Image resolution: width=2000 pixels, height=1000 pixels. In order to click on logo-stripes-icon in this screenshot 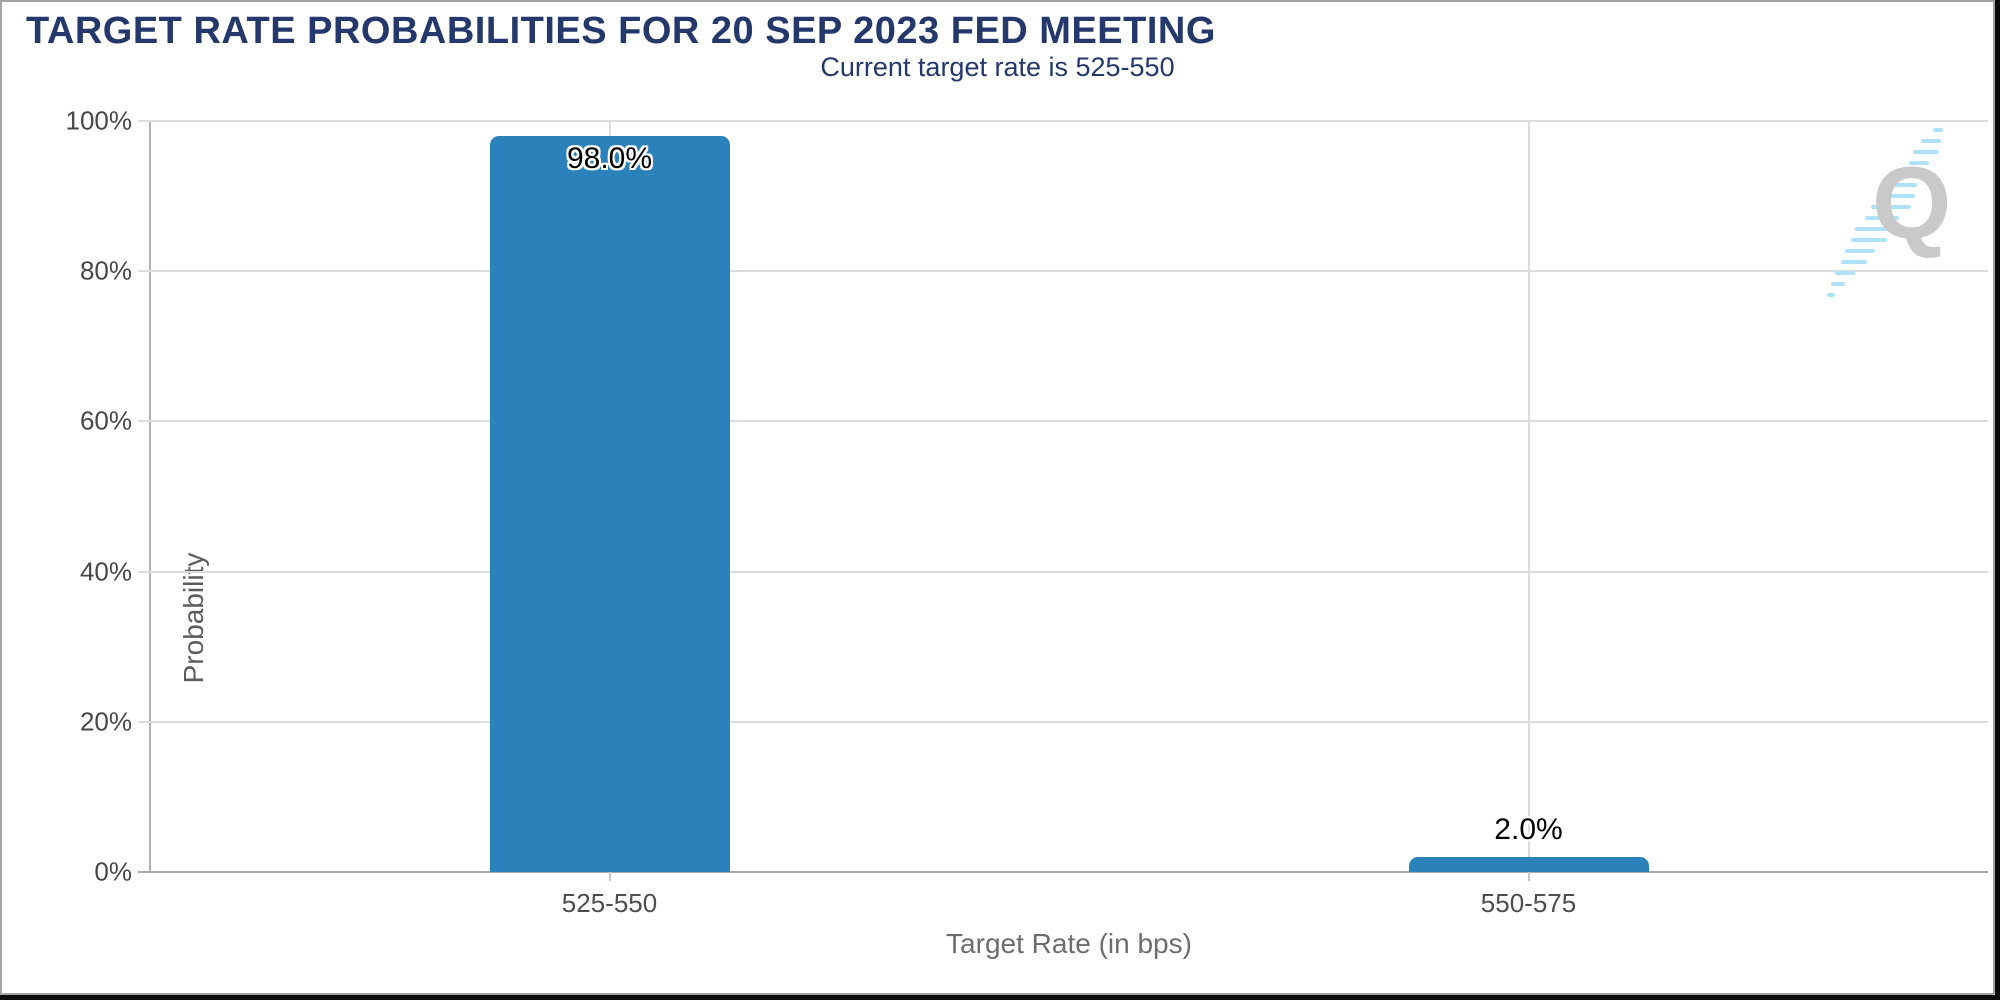, I will do `click(1885, 212)`.